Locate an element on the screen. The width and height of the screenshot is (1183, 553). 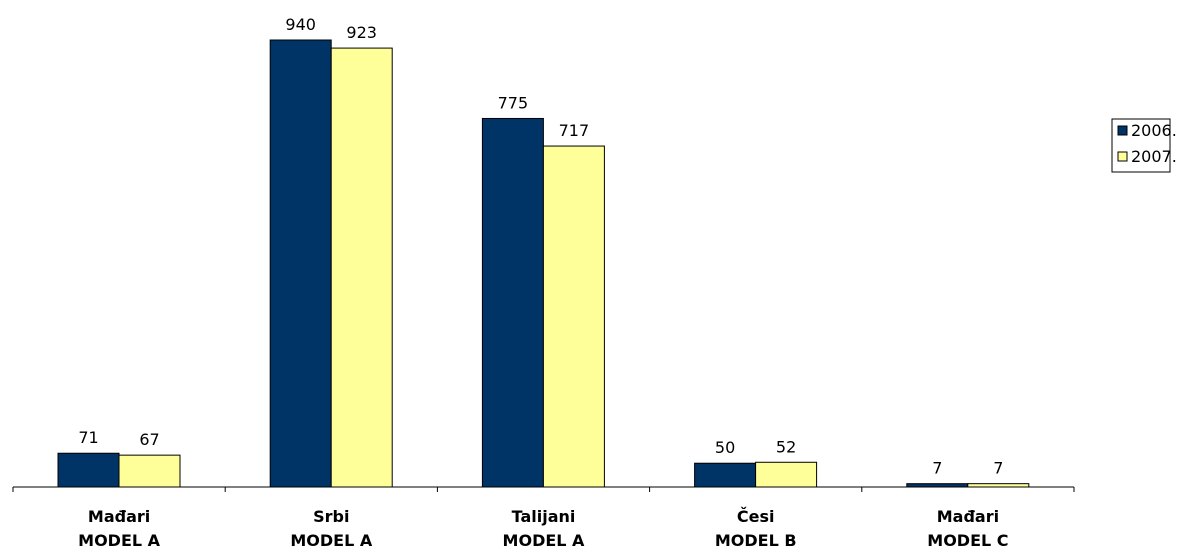
x-axis-ticks is located at coordinates (543, 489).